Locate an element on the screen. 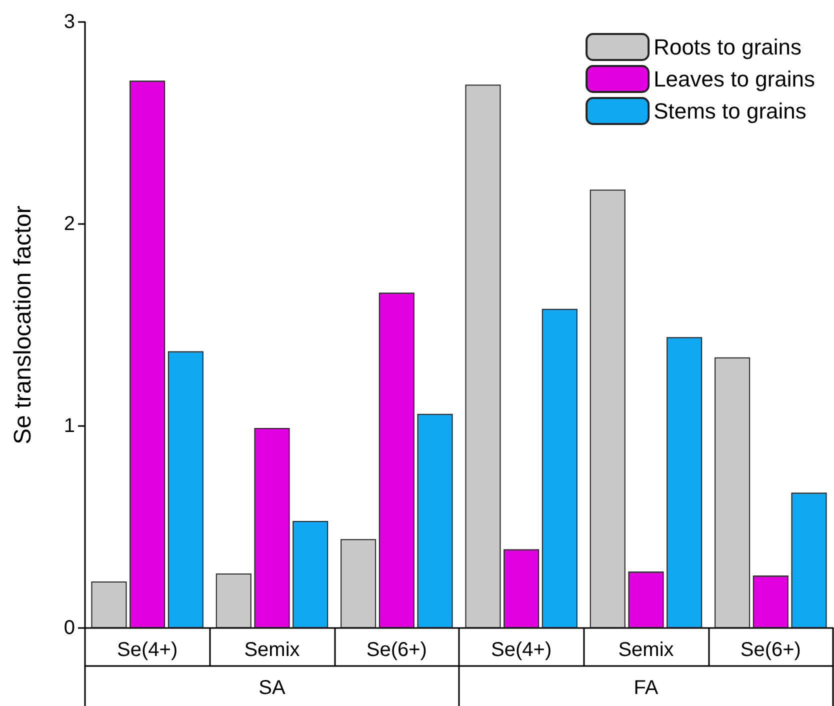  y-axis-title: Se translocation factor is located at coordinates (23, 325).